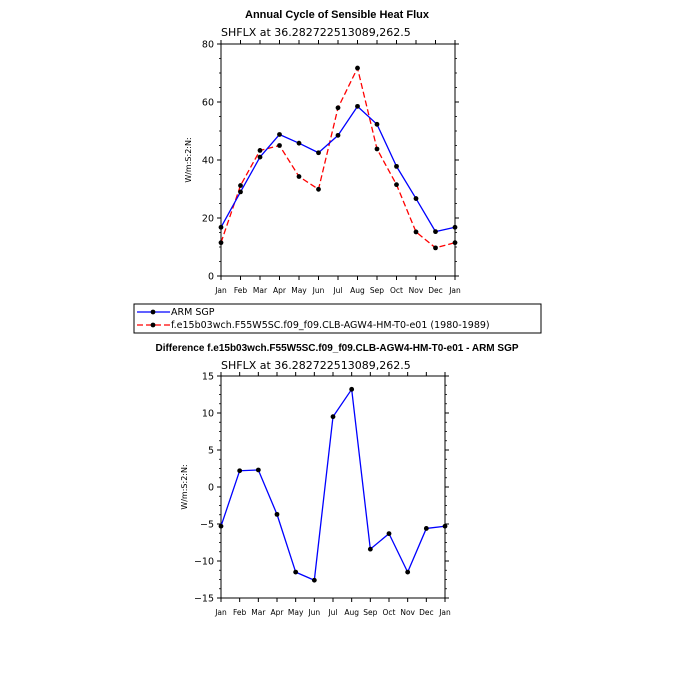 The height and width of the screenshot is (675, 675). I want to click on y-tick-label: 15, so click(208, 377).